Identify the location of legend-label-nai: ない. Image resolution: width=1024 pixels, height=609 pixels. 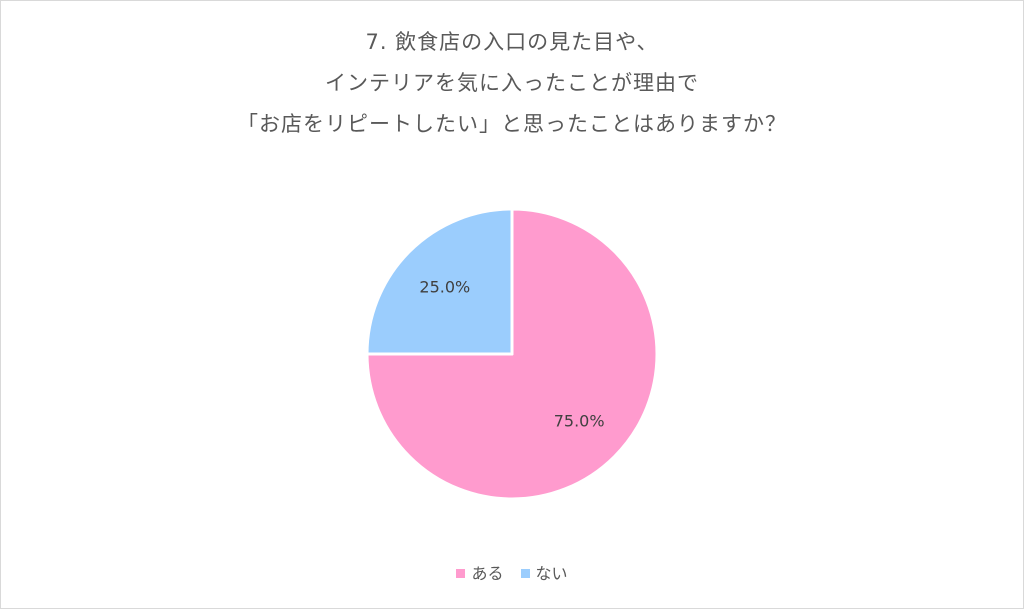
(551, 573).